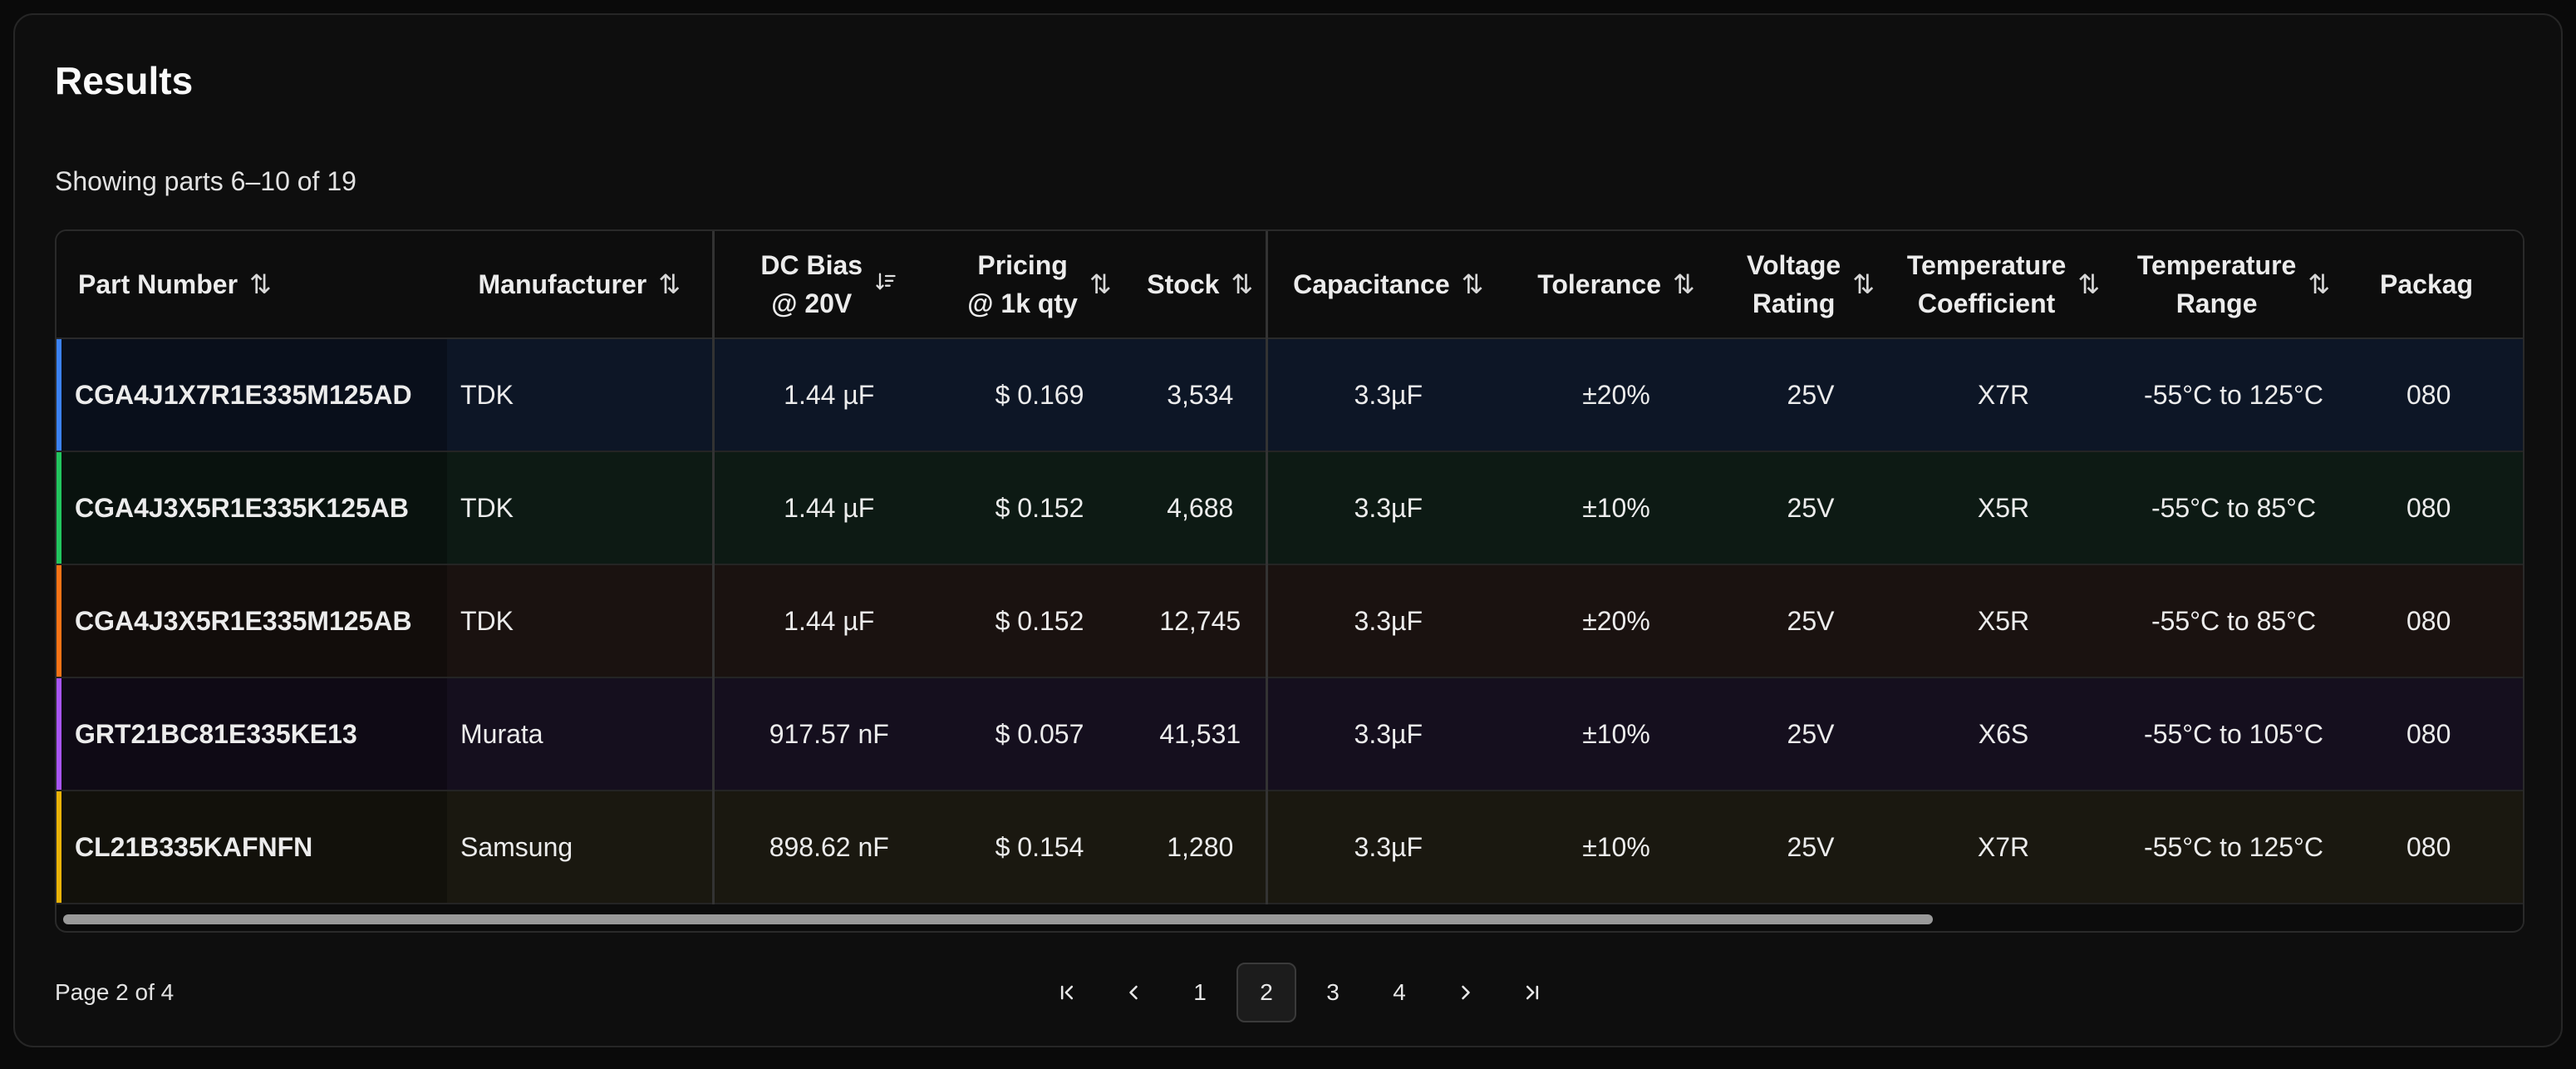 Image resolution: width=2576 pixels, height=1069 pixels. Describe the element at coordinates (1399, 992) in the screenshot. I see `page-4-button: 4` at that location.